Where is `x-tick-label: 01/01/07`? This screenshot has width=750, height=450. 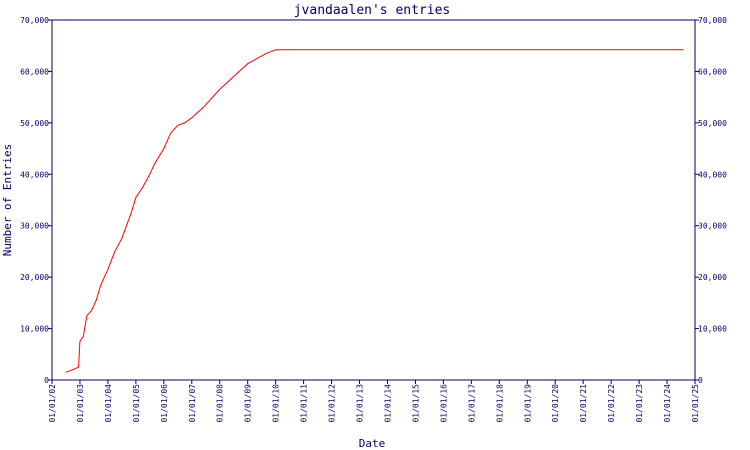 x-tick-label: 01/01/07 is located at coordinates (192, 403).